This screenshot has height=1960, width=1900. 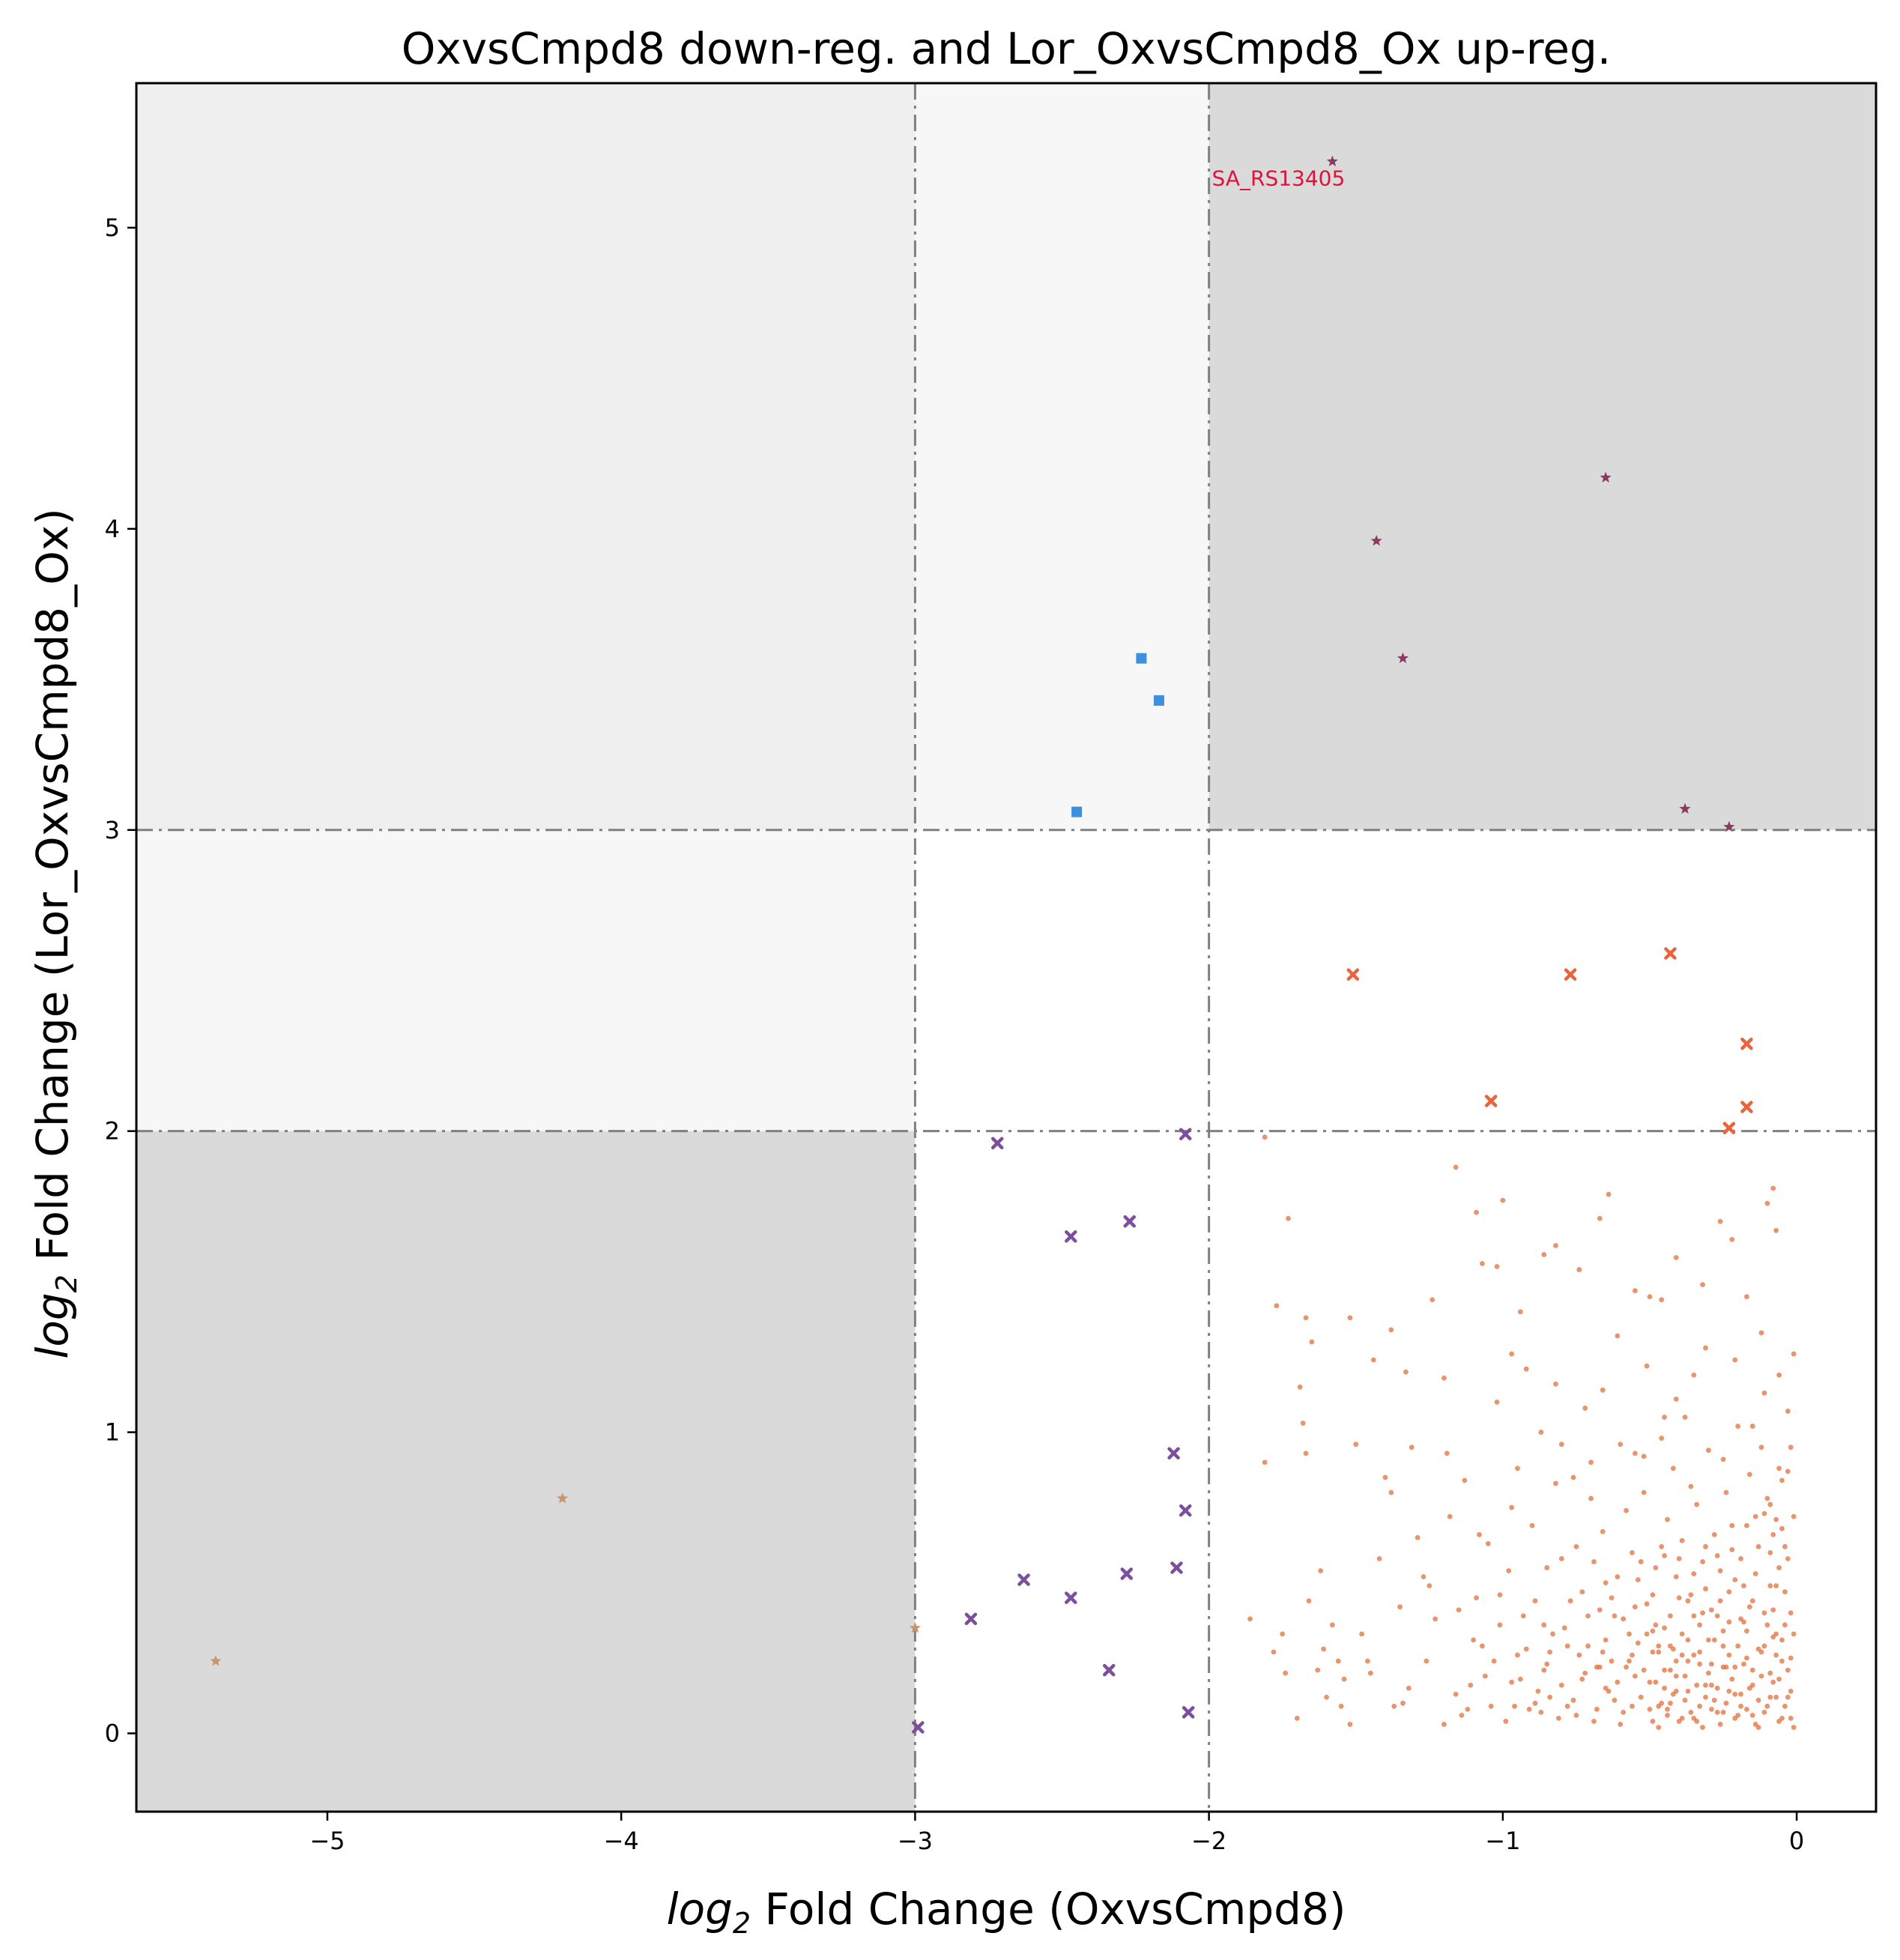 What do you see at coordinates (112, 1733) in the screenshot?
I see `y-tick-label: 0` at bounding box center [112, 1733].